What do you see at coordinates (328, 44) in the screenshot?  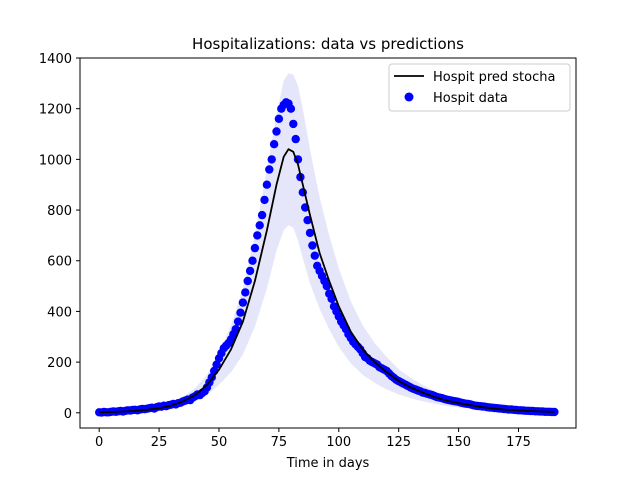 I see `chart-title: Hospitalizations: data vs predictions` at bounding box center [328, 44].